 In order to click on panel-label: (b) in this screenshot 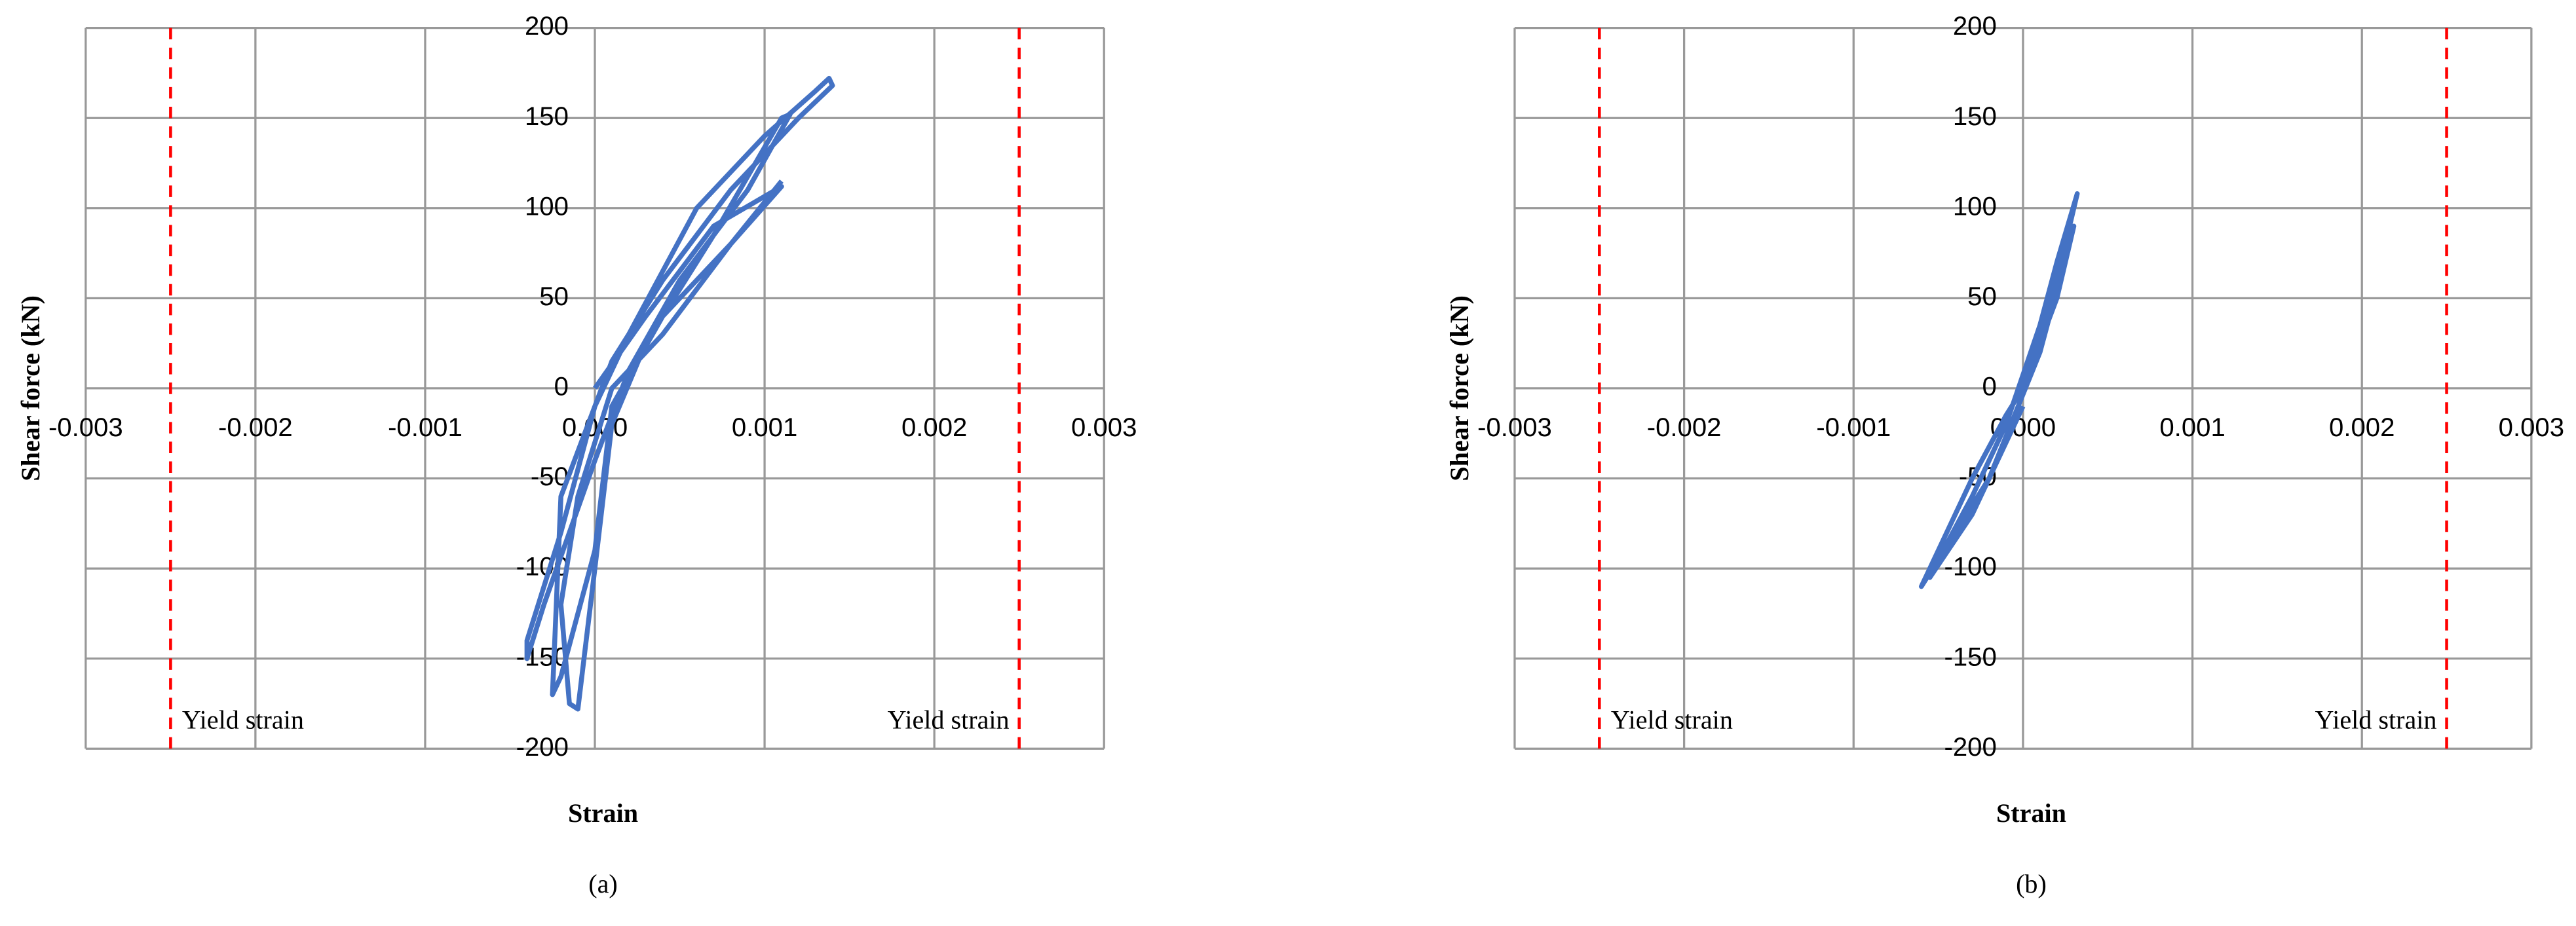, I will do `click(2031, 883)`.